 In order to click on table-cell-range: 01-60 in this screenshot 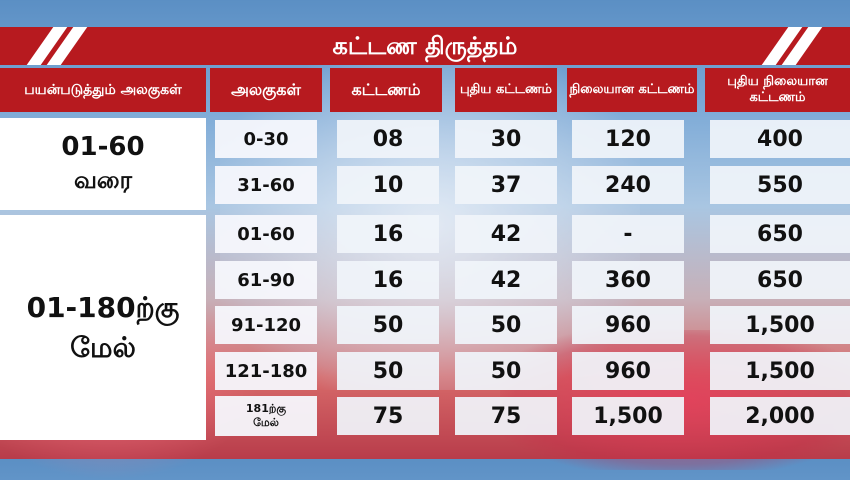, I will do `click(266, 234)`.